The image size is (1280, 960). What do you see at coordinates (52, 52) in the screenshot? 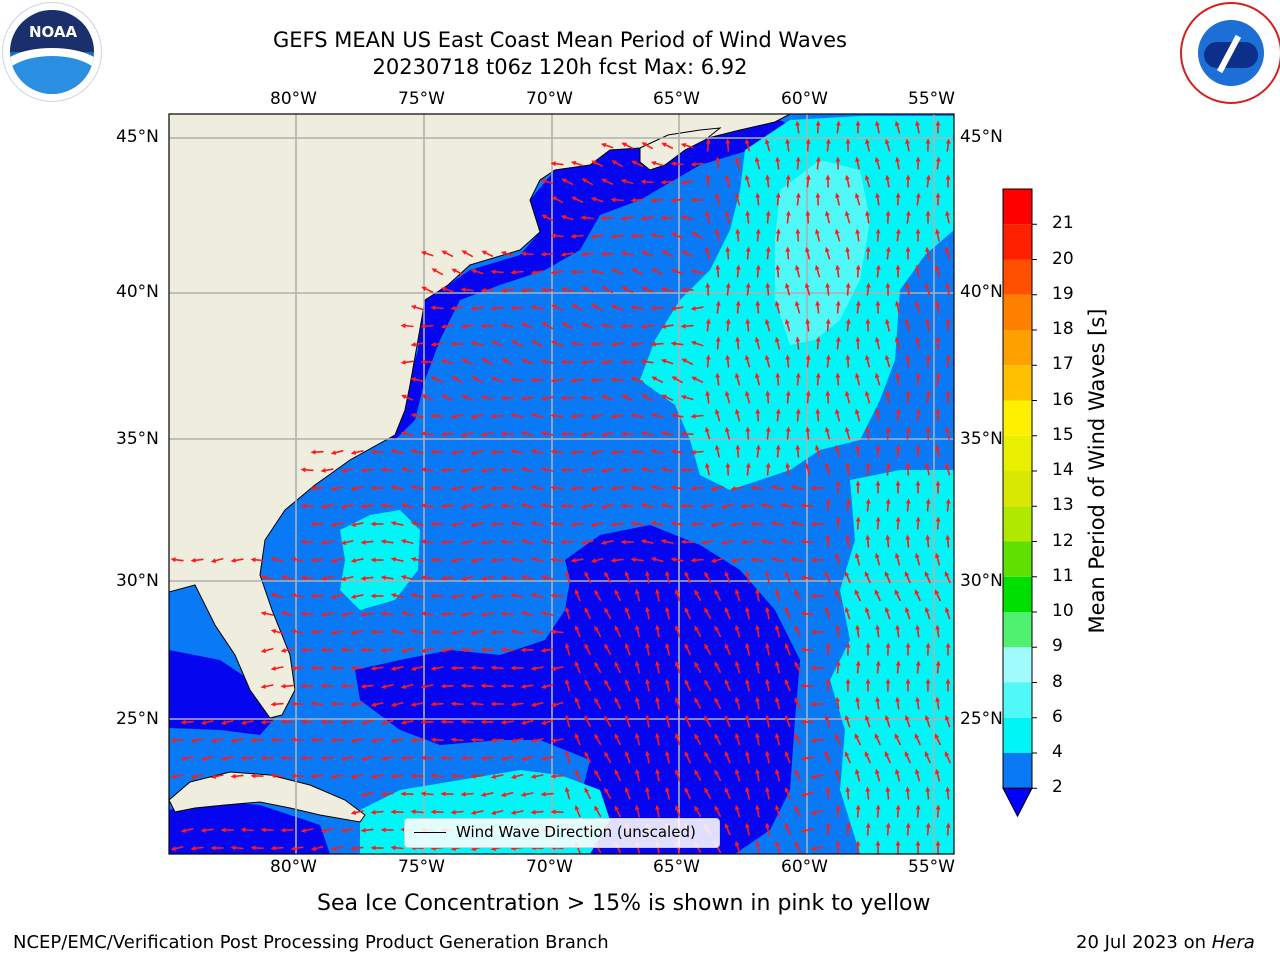
I see `noaa-logo: NOAA` at bounding box center [52, 52].